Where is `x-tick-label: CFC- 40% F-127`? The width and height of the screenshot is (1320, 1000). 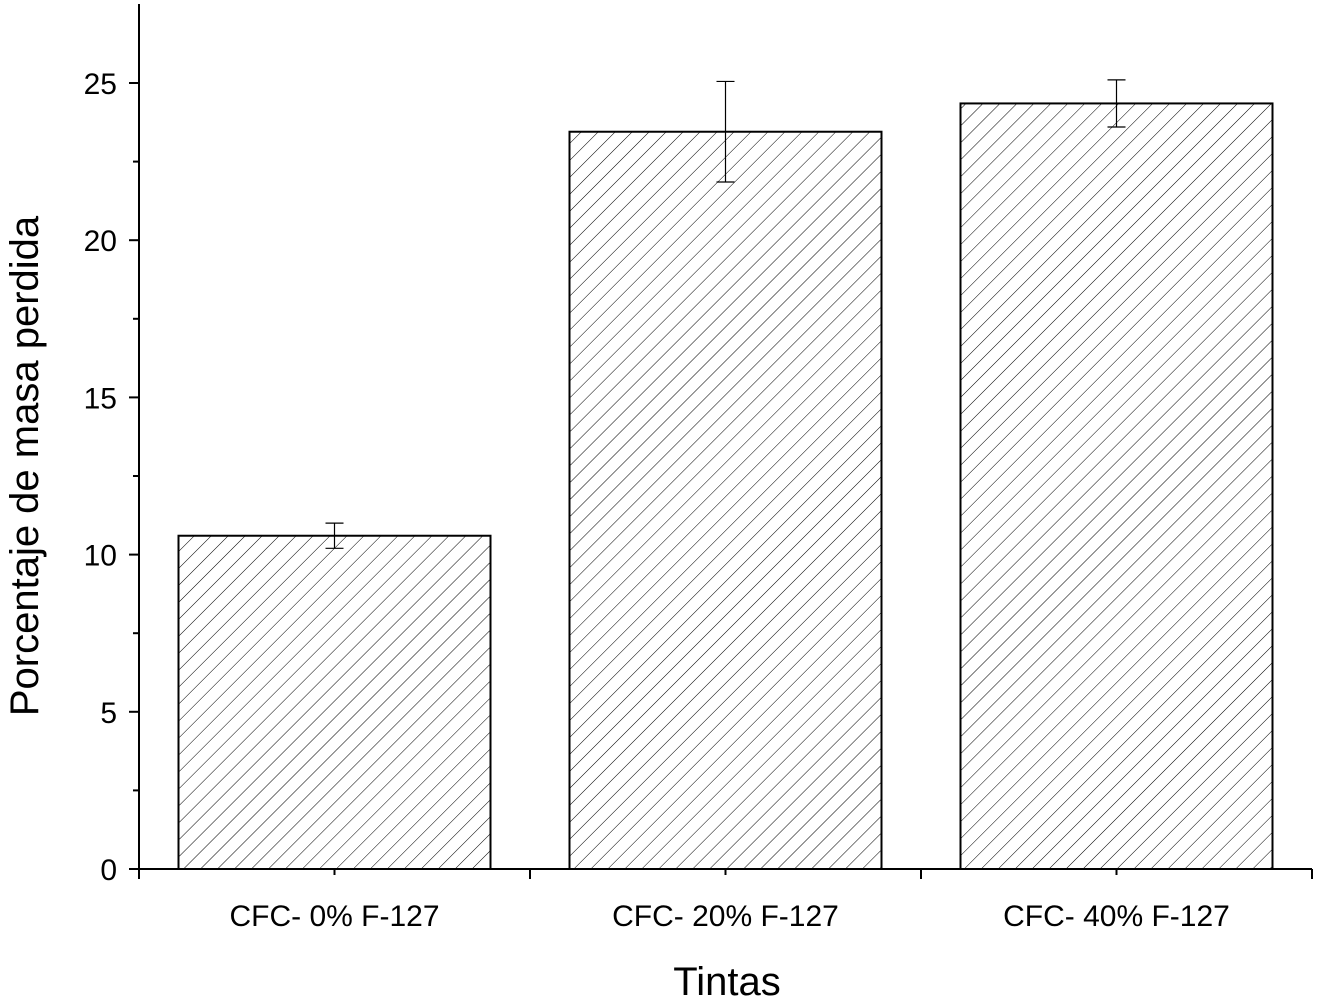 x-tick-label: CFC- 40% F-127 is located at coordinates (1116, 916).